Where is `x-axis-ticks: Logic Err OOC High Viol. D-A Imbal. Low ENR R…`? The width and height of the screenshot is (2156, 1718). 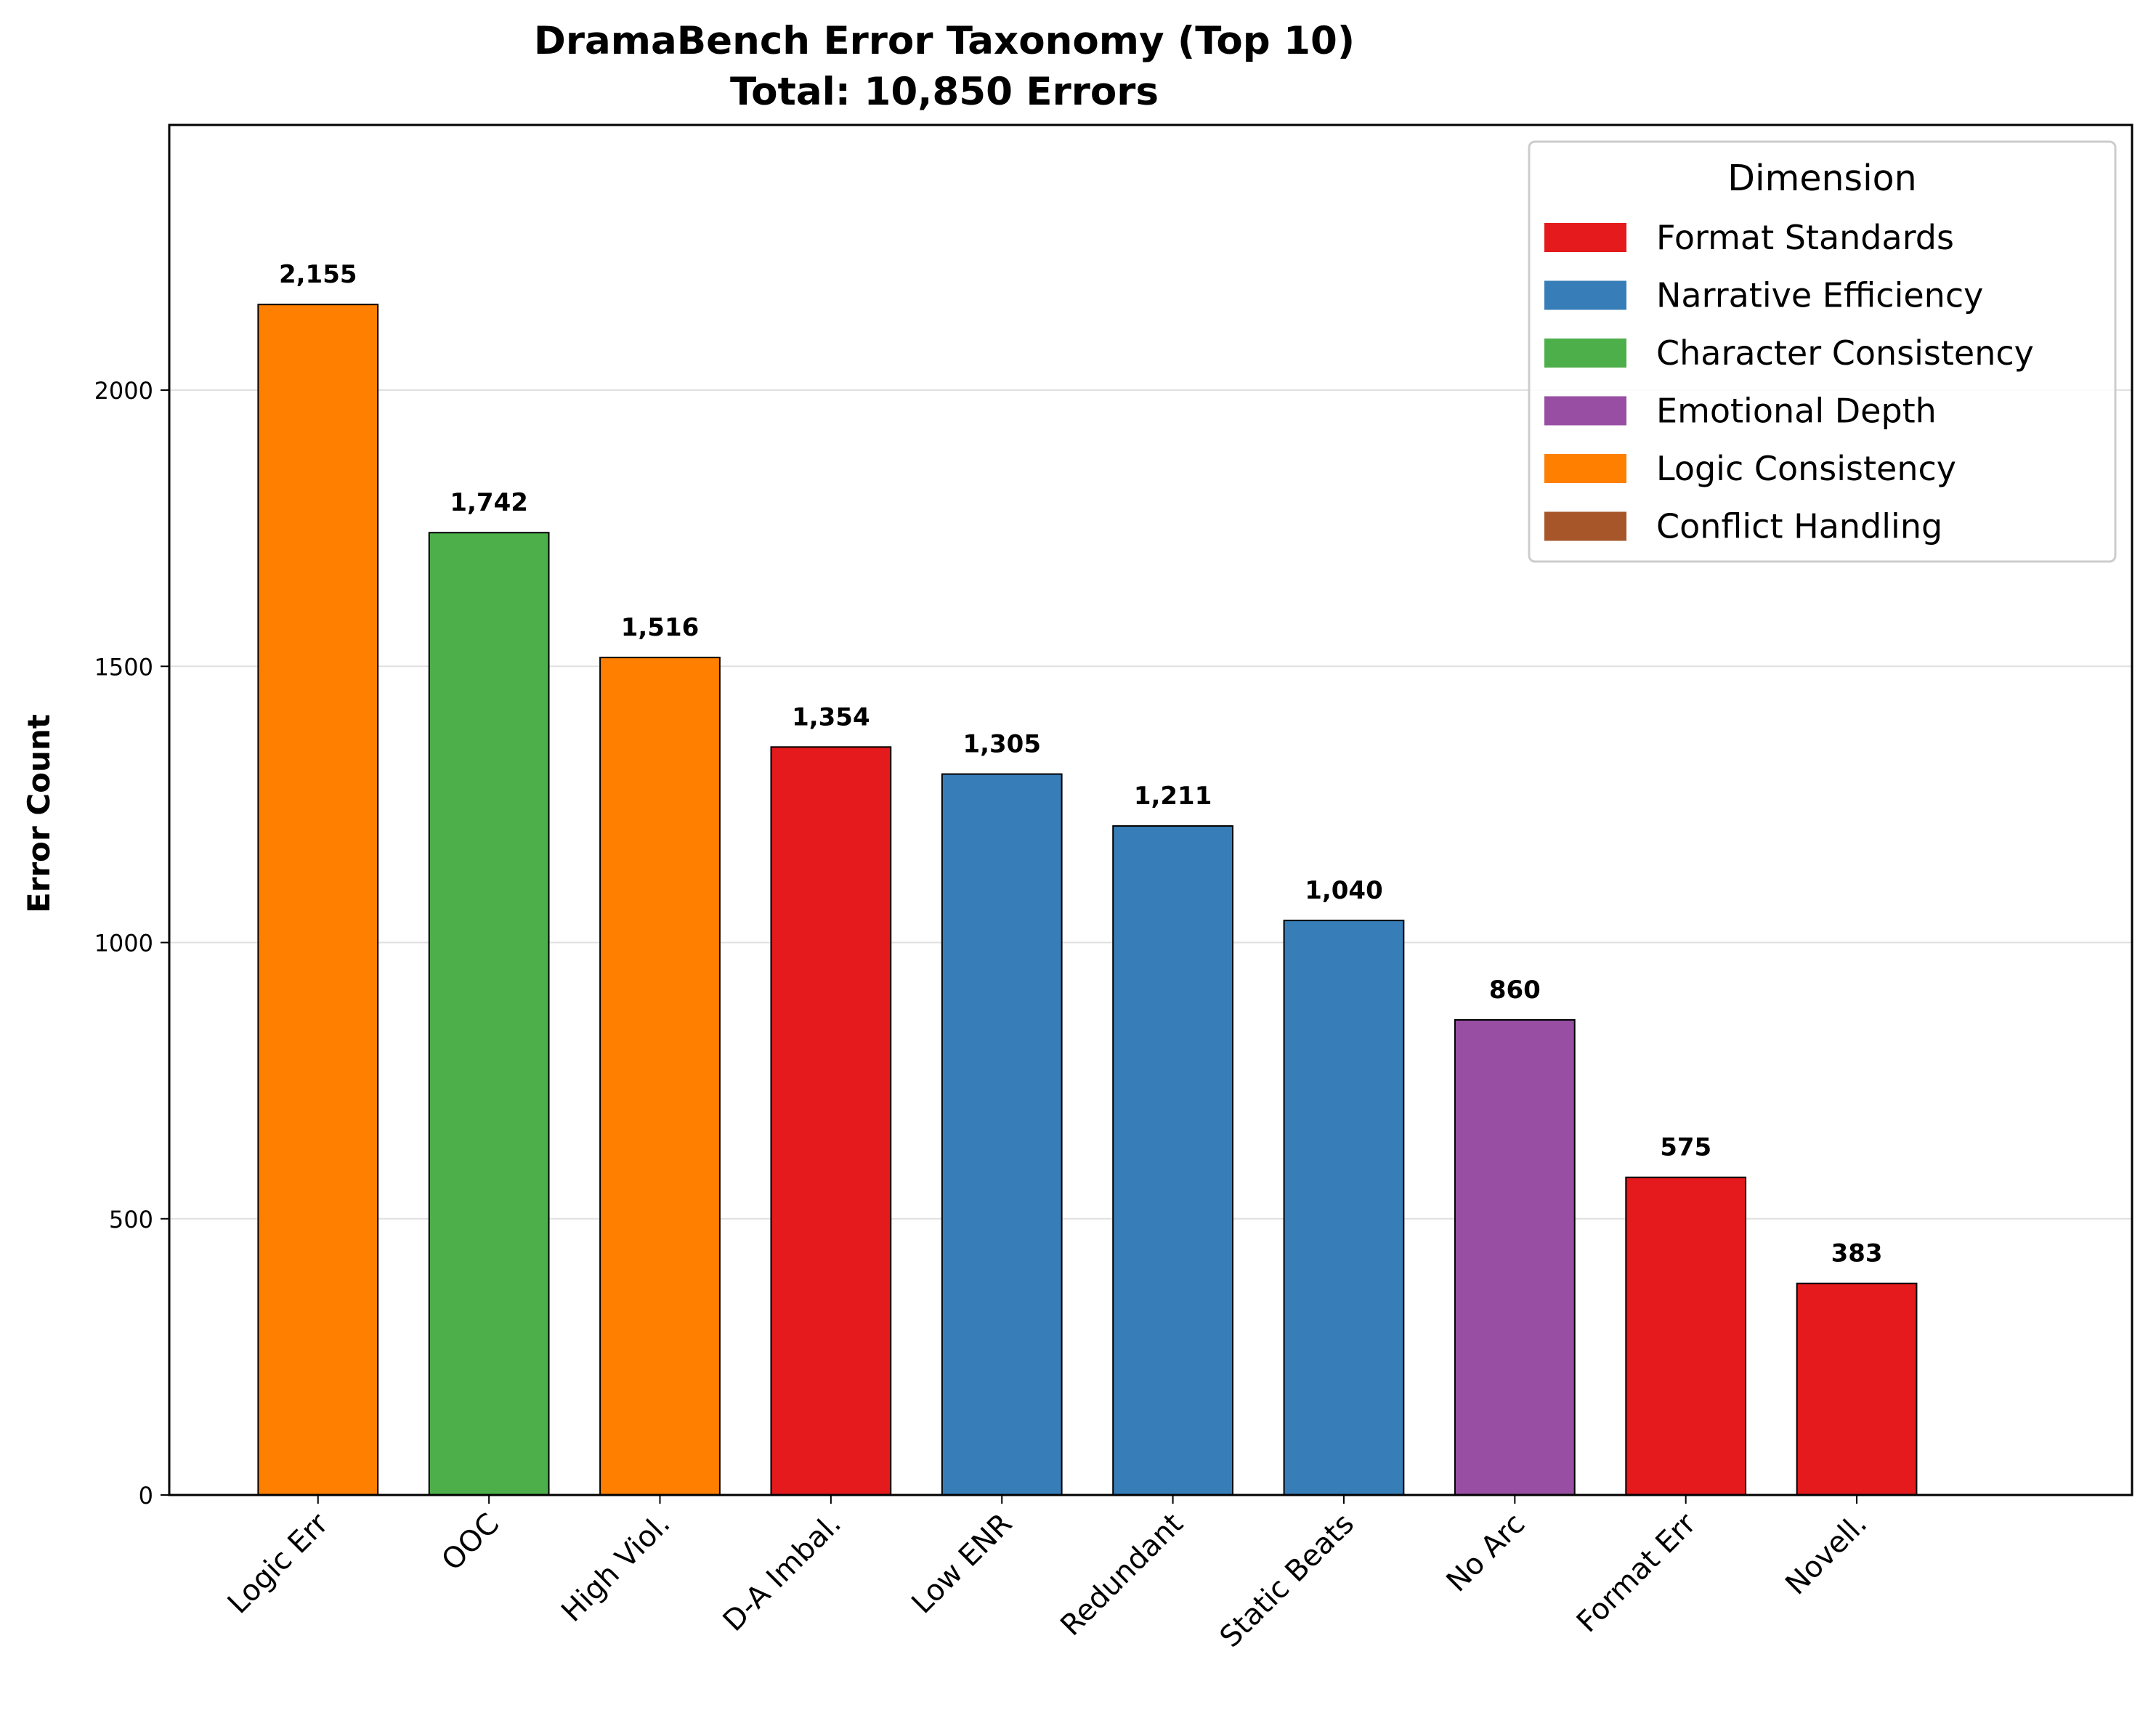
x-axis-ticks: Logic Err OOC High Viol. D-A Imbal. Low ENR R… is located at coordinates (1047, 1575).